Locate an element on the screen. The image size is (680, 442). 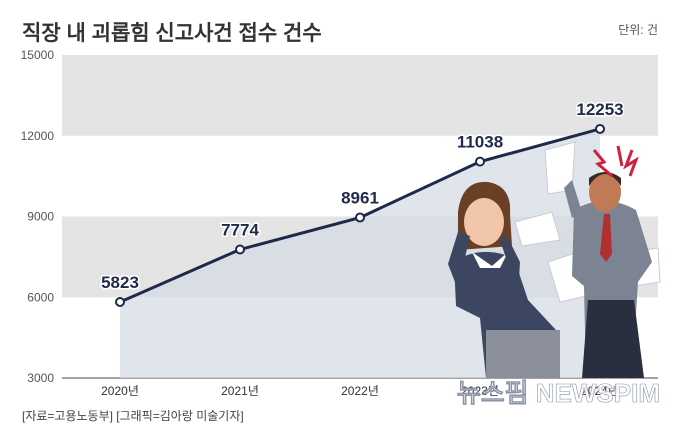
boss-tie is located at coordinates (606, 238).